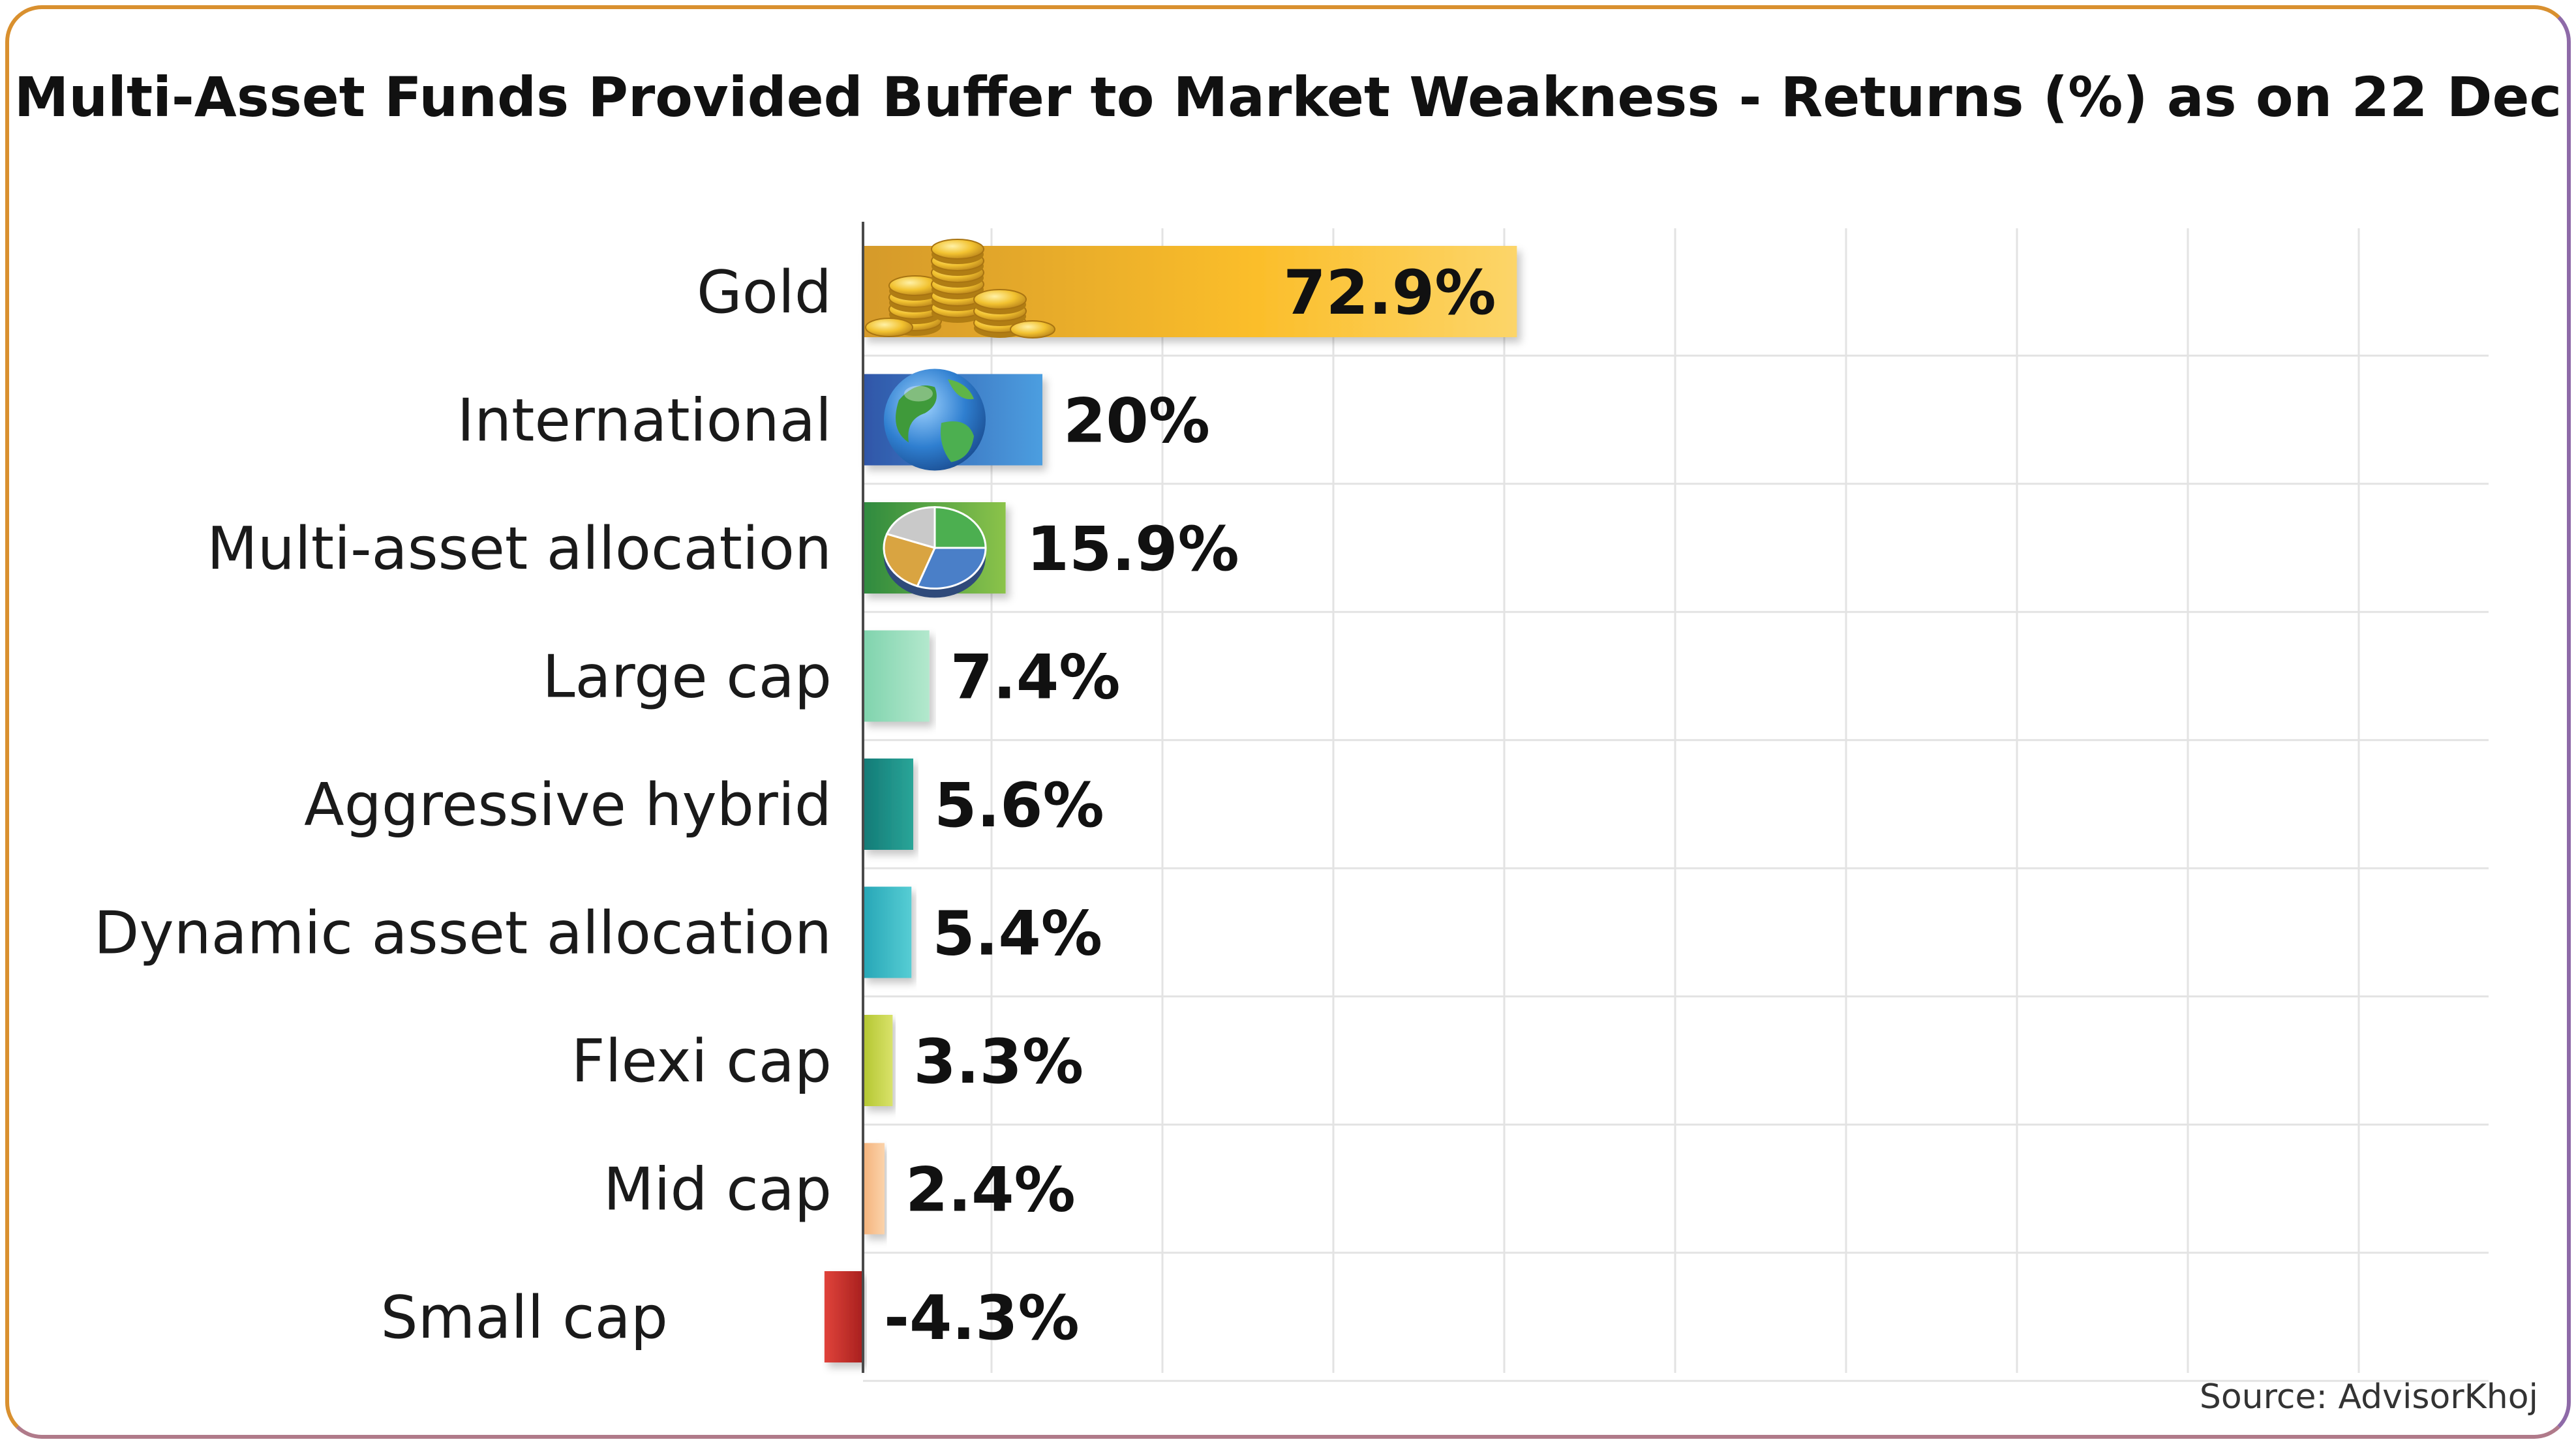  Describe the element at coordinates (998, 1062) in the screenshot. I see `value-label: 3.3%` at that location.